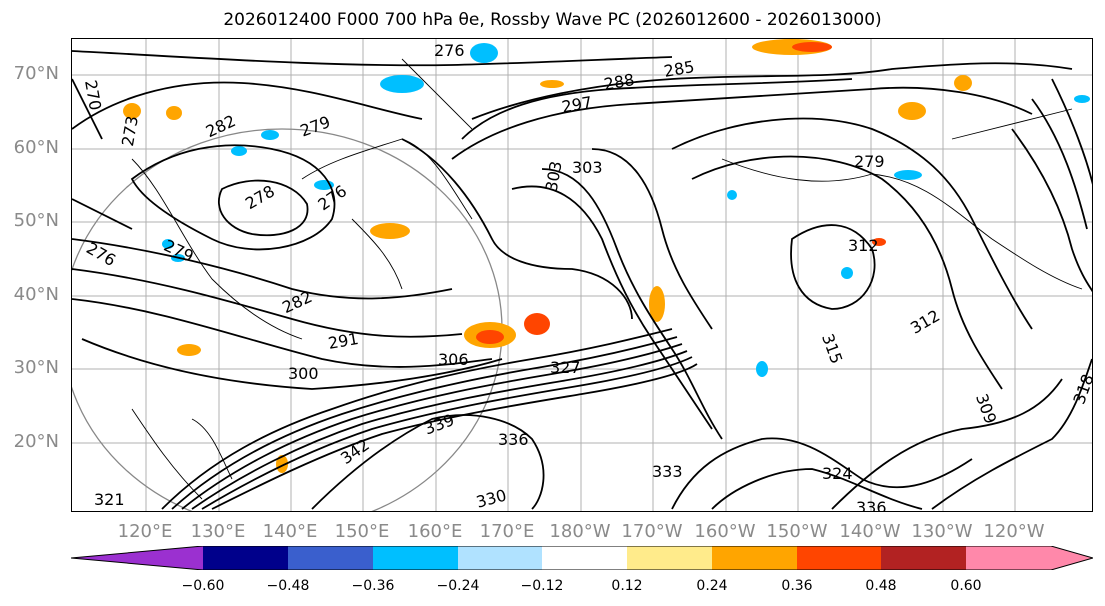 The width and height of the screenshot is (1105, 606). Describe the element at coordinates (1081, 389) in the screenshot. I see `contour-label: 318` at that location.